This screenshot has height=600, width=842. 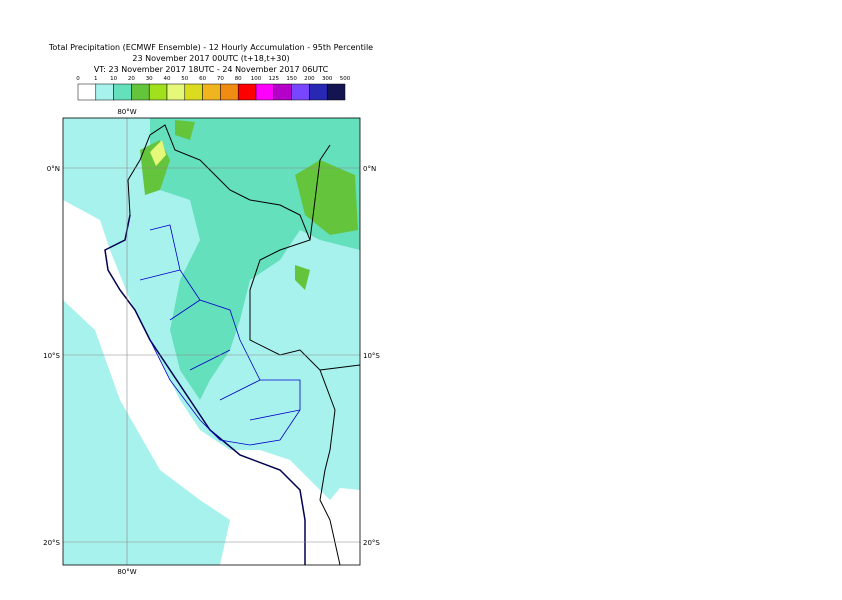 I want to click on legend: 0 1 10 20 30 40 50 60 70 80 100 125 150 200 300 500, so click(x=213, y=88).